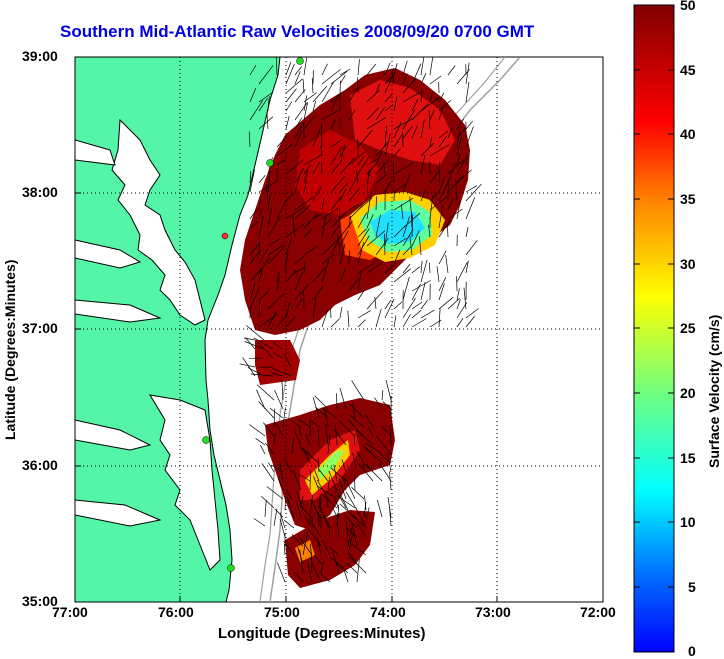  What do you see at coordinates (40, 56) in the screenshot?
I see `y-tick-label: 39:00` at bounding box center [40, 56].